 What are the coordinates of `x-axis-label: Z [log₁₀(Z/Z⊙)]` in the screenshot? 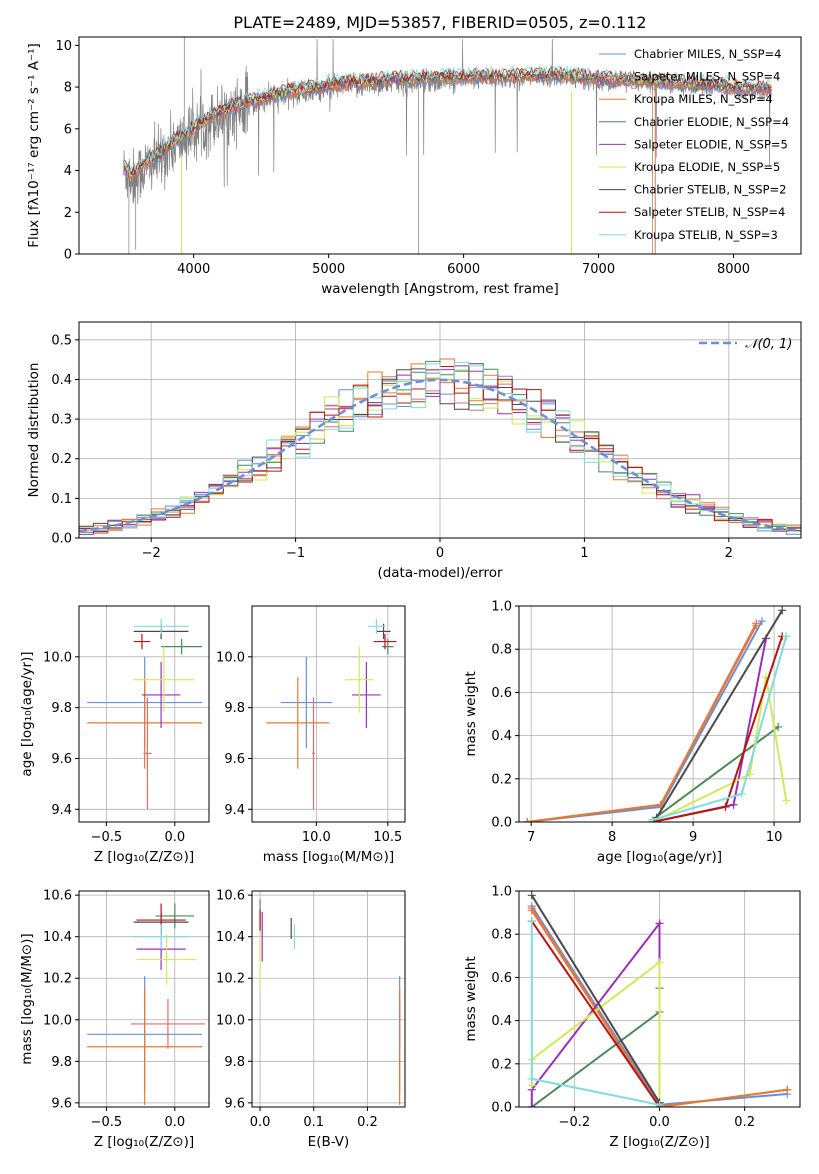 It's located at (659, 1142).